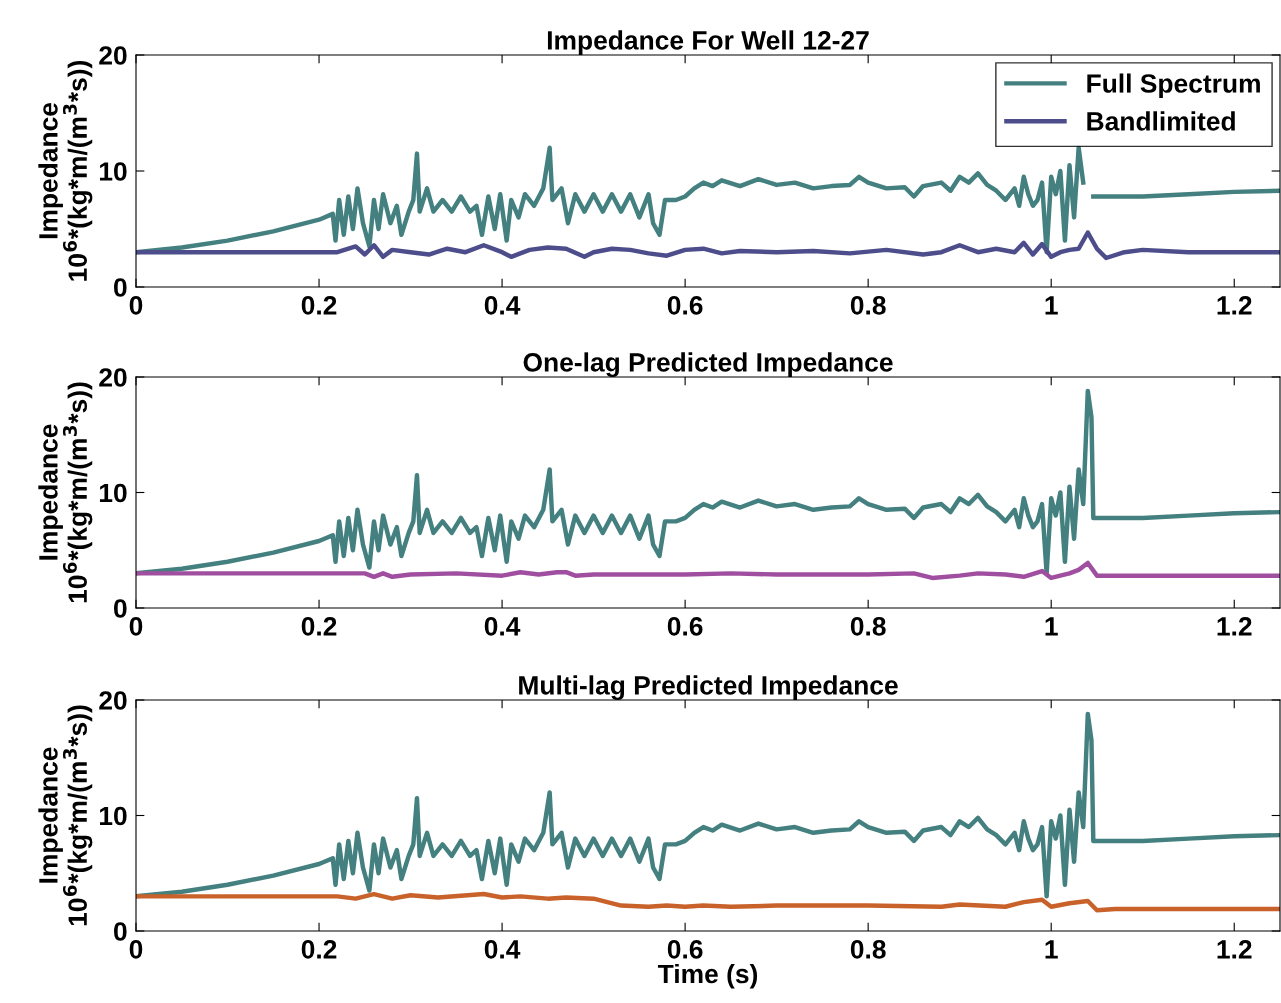  Describe the element at coordinates (1173, 86) in the screenshot. I see `legend-label: Full Spectrum` at that location.